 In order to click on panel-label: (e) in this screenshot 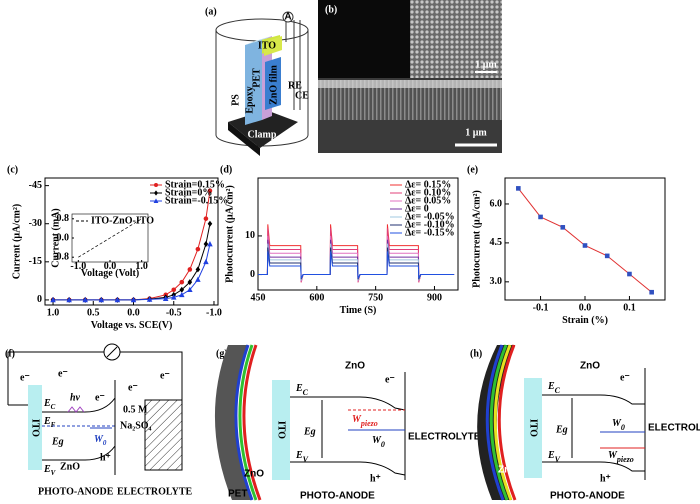, I will do `click(472, 169)`.